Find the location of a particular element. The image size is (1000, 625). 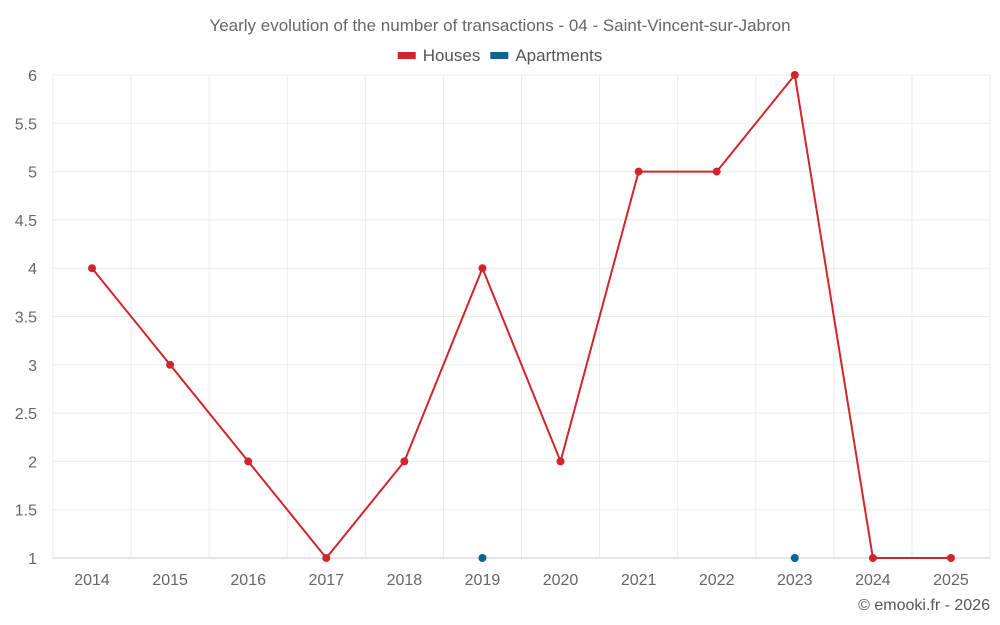

y-tick-label: 2.5 is located at coordinates (26, 414).